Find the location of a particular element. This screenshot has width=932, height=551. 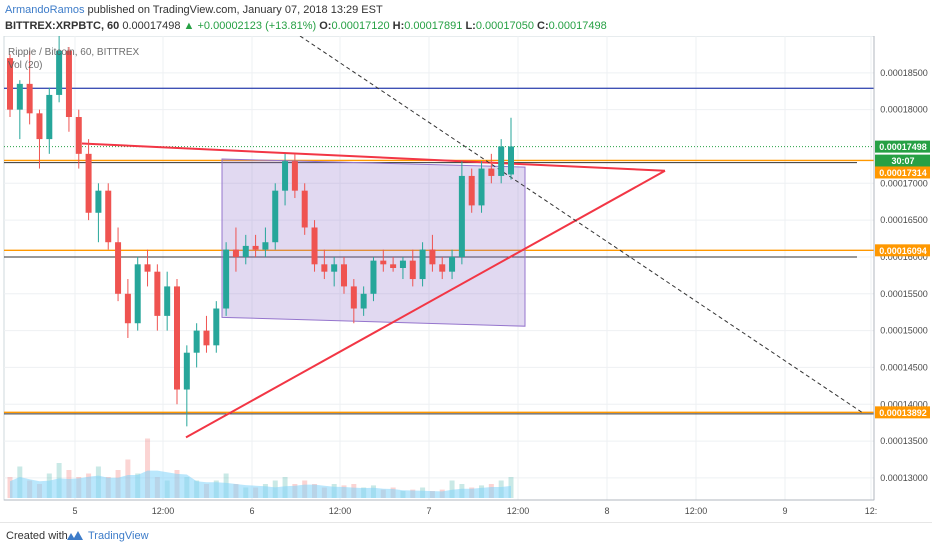

footer: Created with TradingView is located at coordinates (466, 536).